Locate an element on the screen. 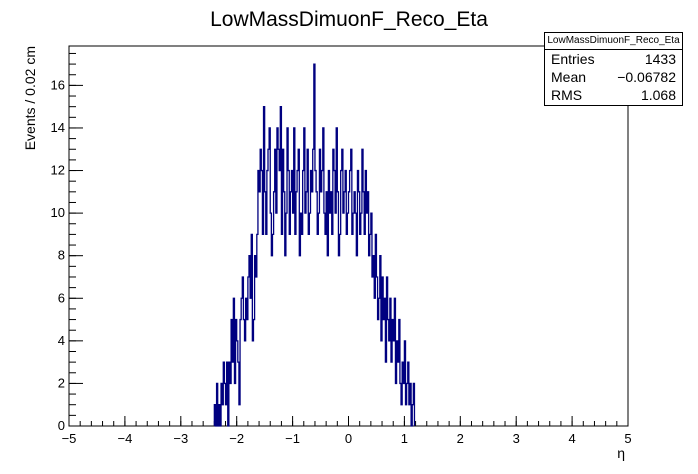 The image size is (698, 474). y-axis: 0 2 4 6 8 10 12 14 16 is located at coordinates (67, 242).